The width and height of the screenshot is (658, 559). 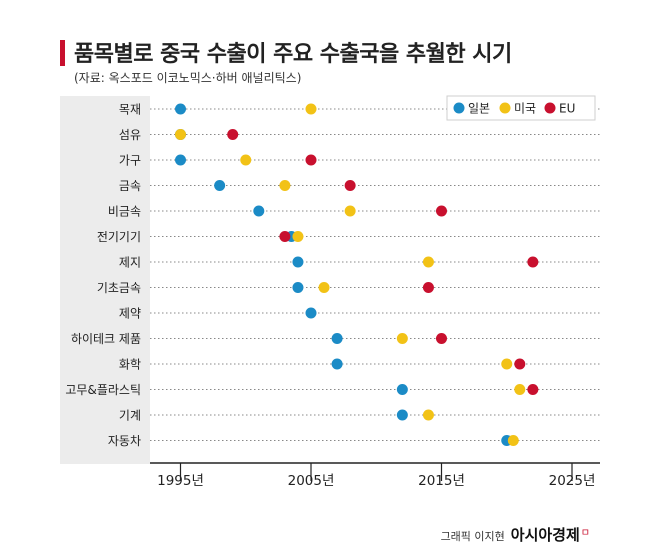 I want to click on category-label: 섬유, so click(x=130, y=135).